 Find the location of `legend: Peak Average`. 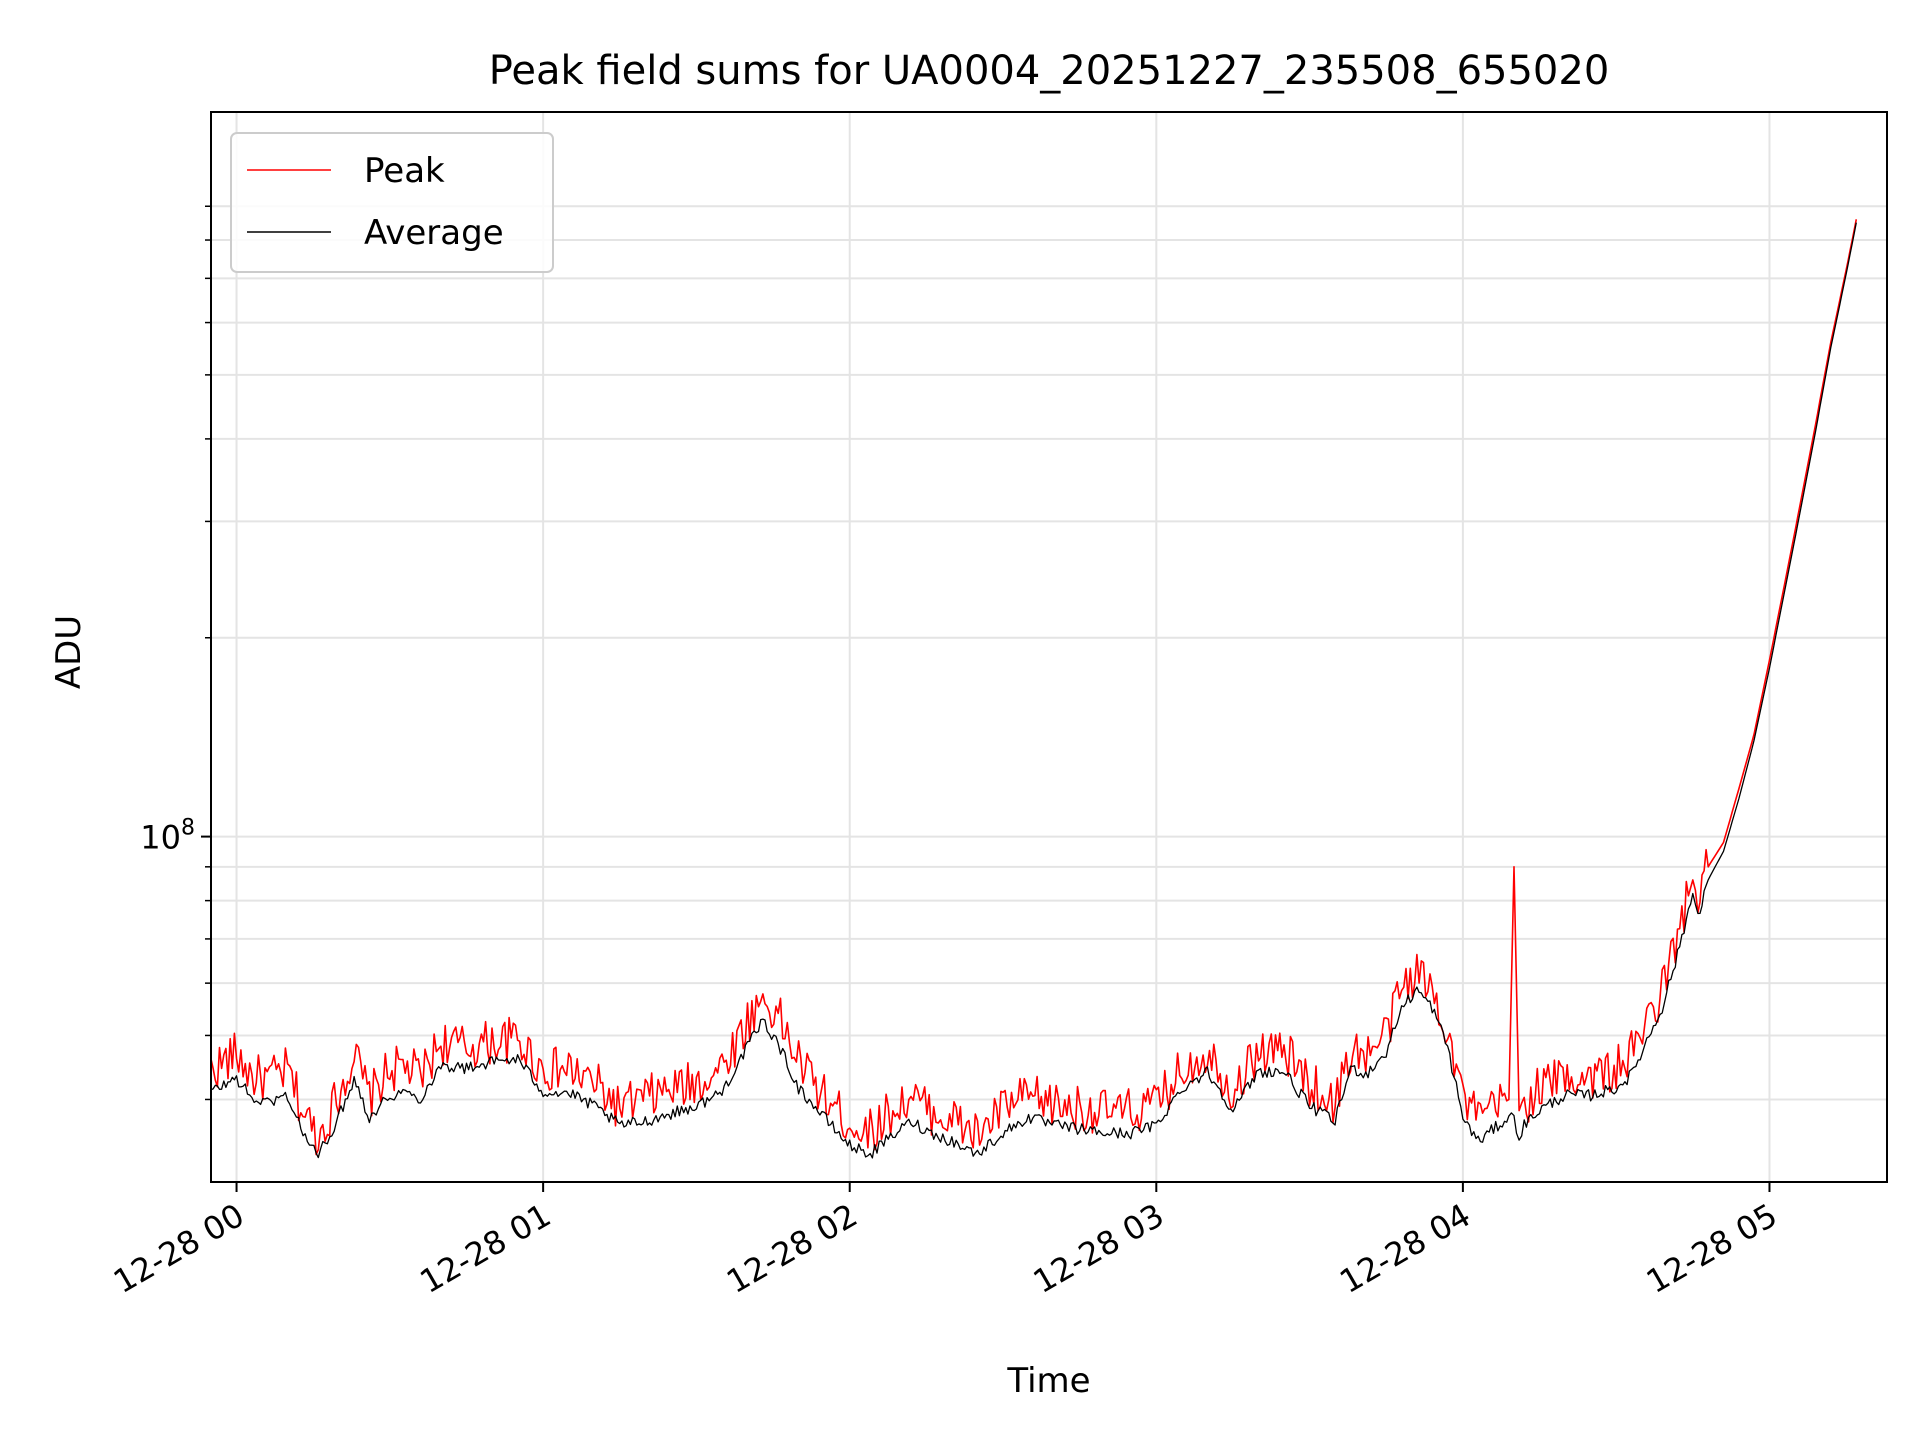

legend: Peak Average is located at coordinates (392, 202).